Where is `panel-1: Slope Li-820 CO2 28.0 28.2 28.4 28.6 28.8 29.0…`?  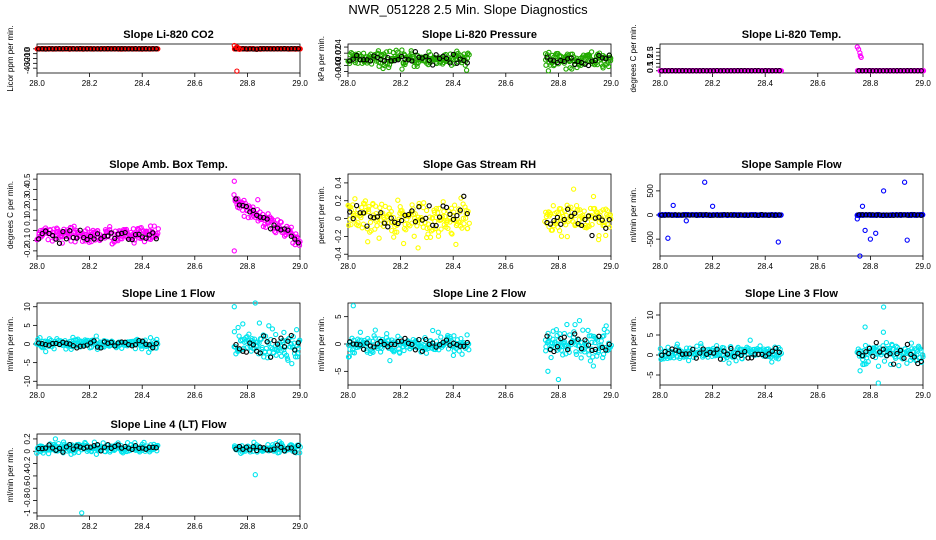 panel-1: Slope Li-820 CO2 28.0 28.2 28.4 28.6 28.8 29.0… is located at coordinates (157, 58).